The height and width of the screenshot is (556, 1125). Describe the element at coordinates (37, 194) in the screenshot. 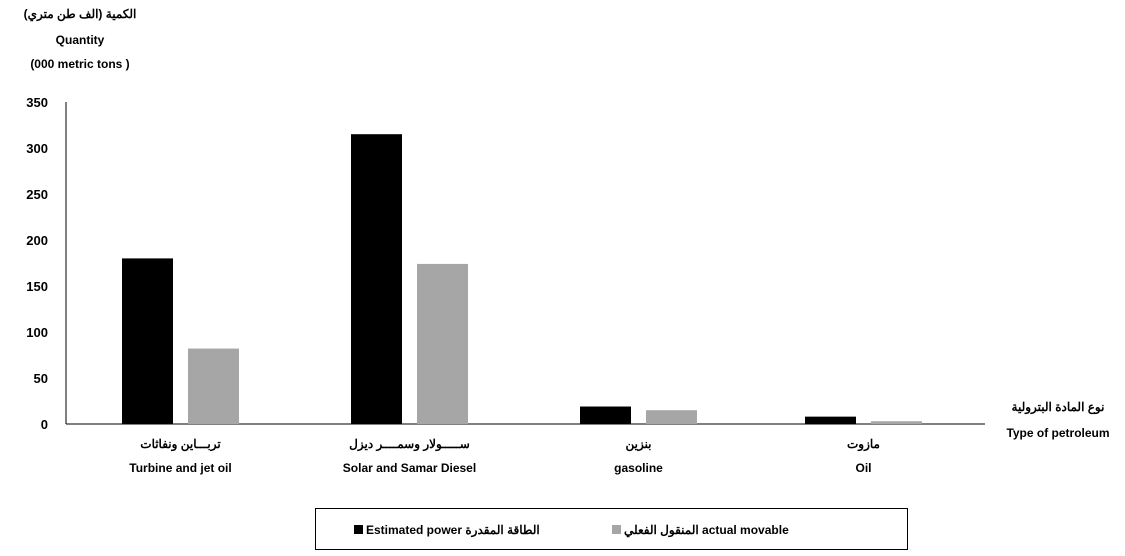

I see `y-tick-label: 250` at that location.